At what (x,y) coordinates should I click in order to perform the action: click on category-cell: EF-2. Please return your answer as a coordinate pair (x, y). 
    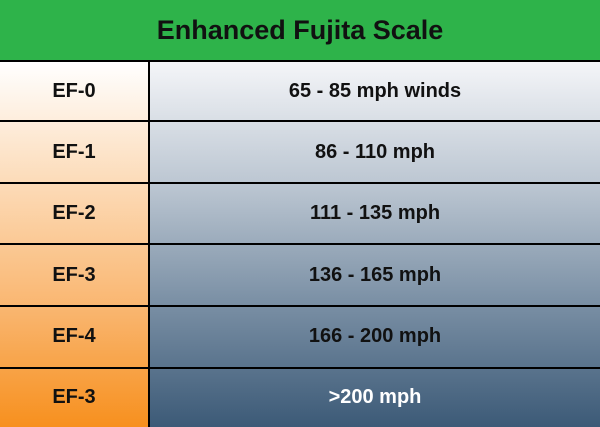
    Looking at the image, I should click on (75, 213).